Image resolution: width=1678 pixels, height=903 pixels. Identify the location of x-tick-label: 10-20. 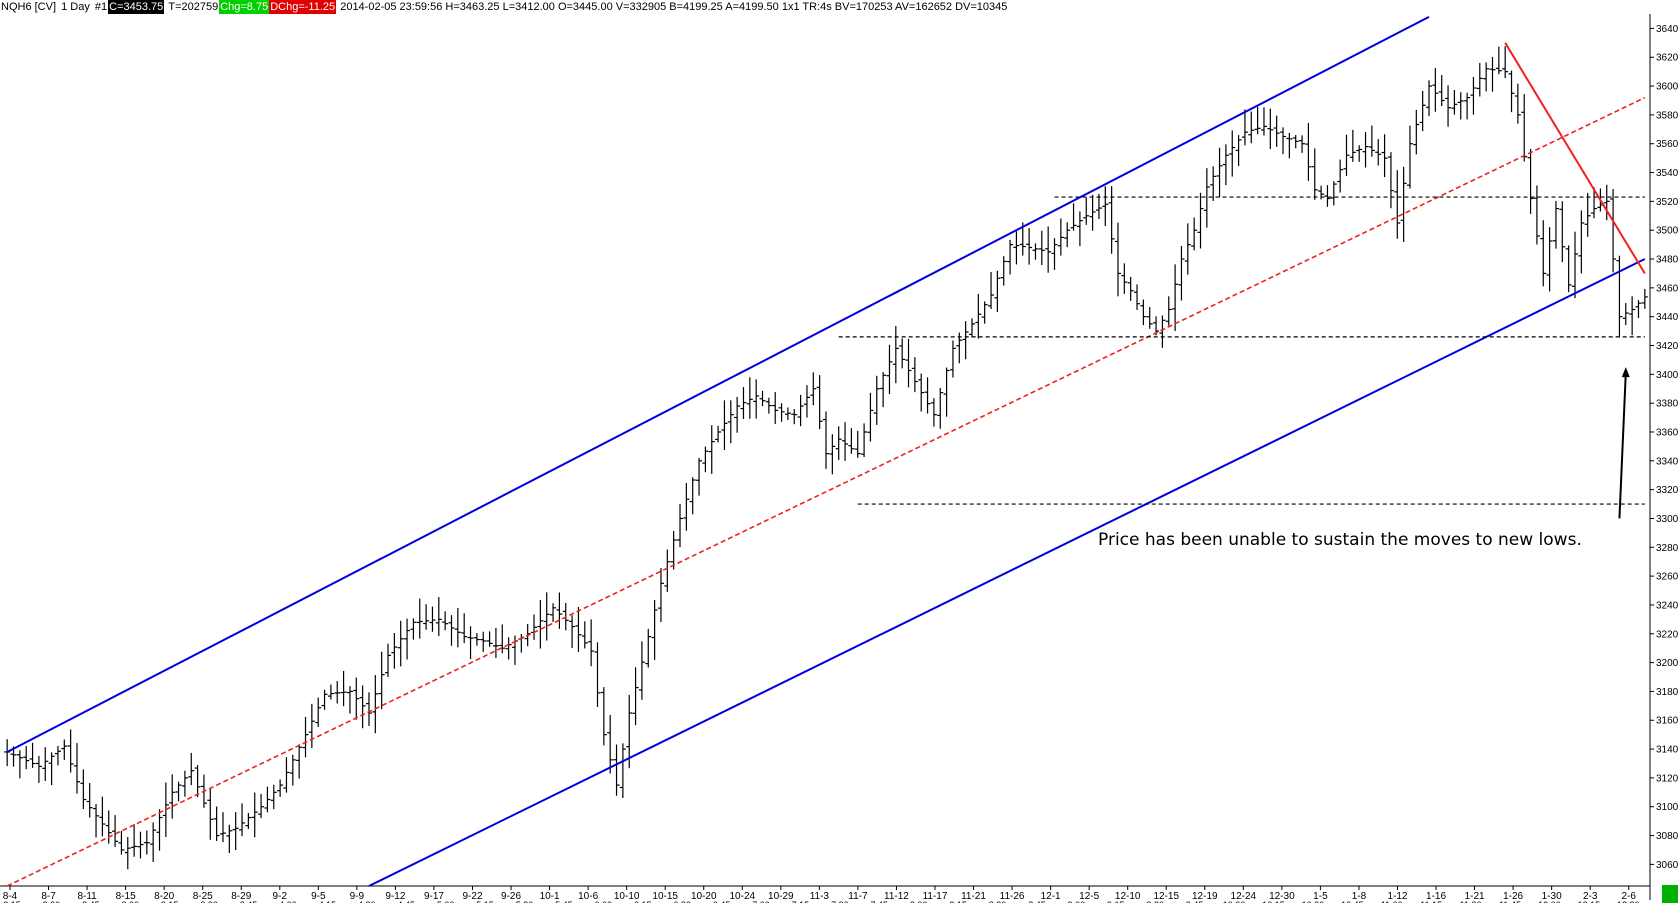
(704, 896).